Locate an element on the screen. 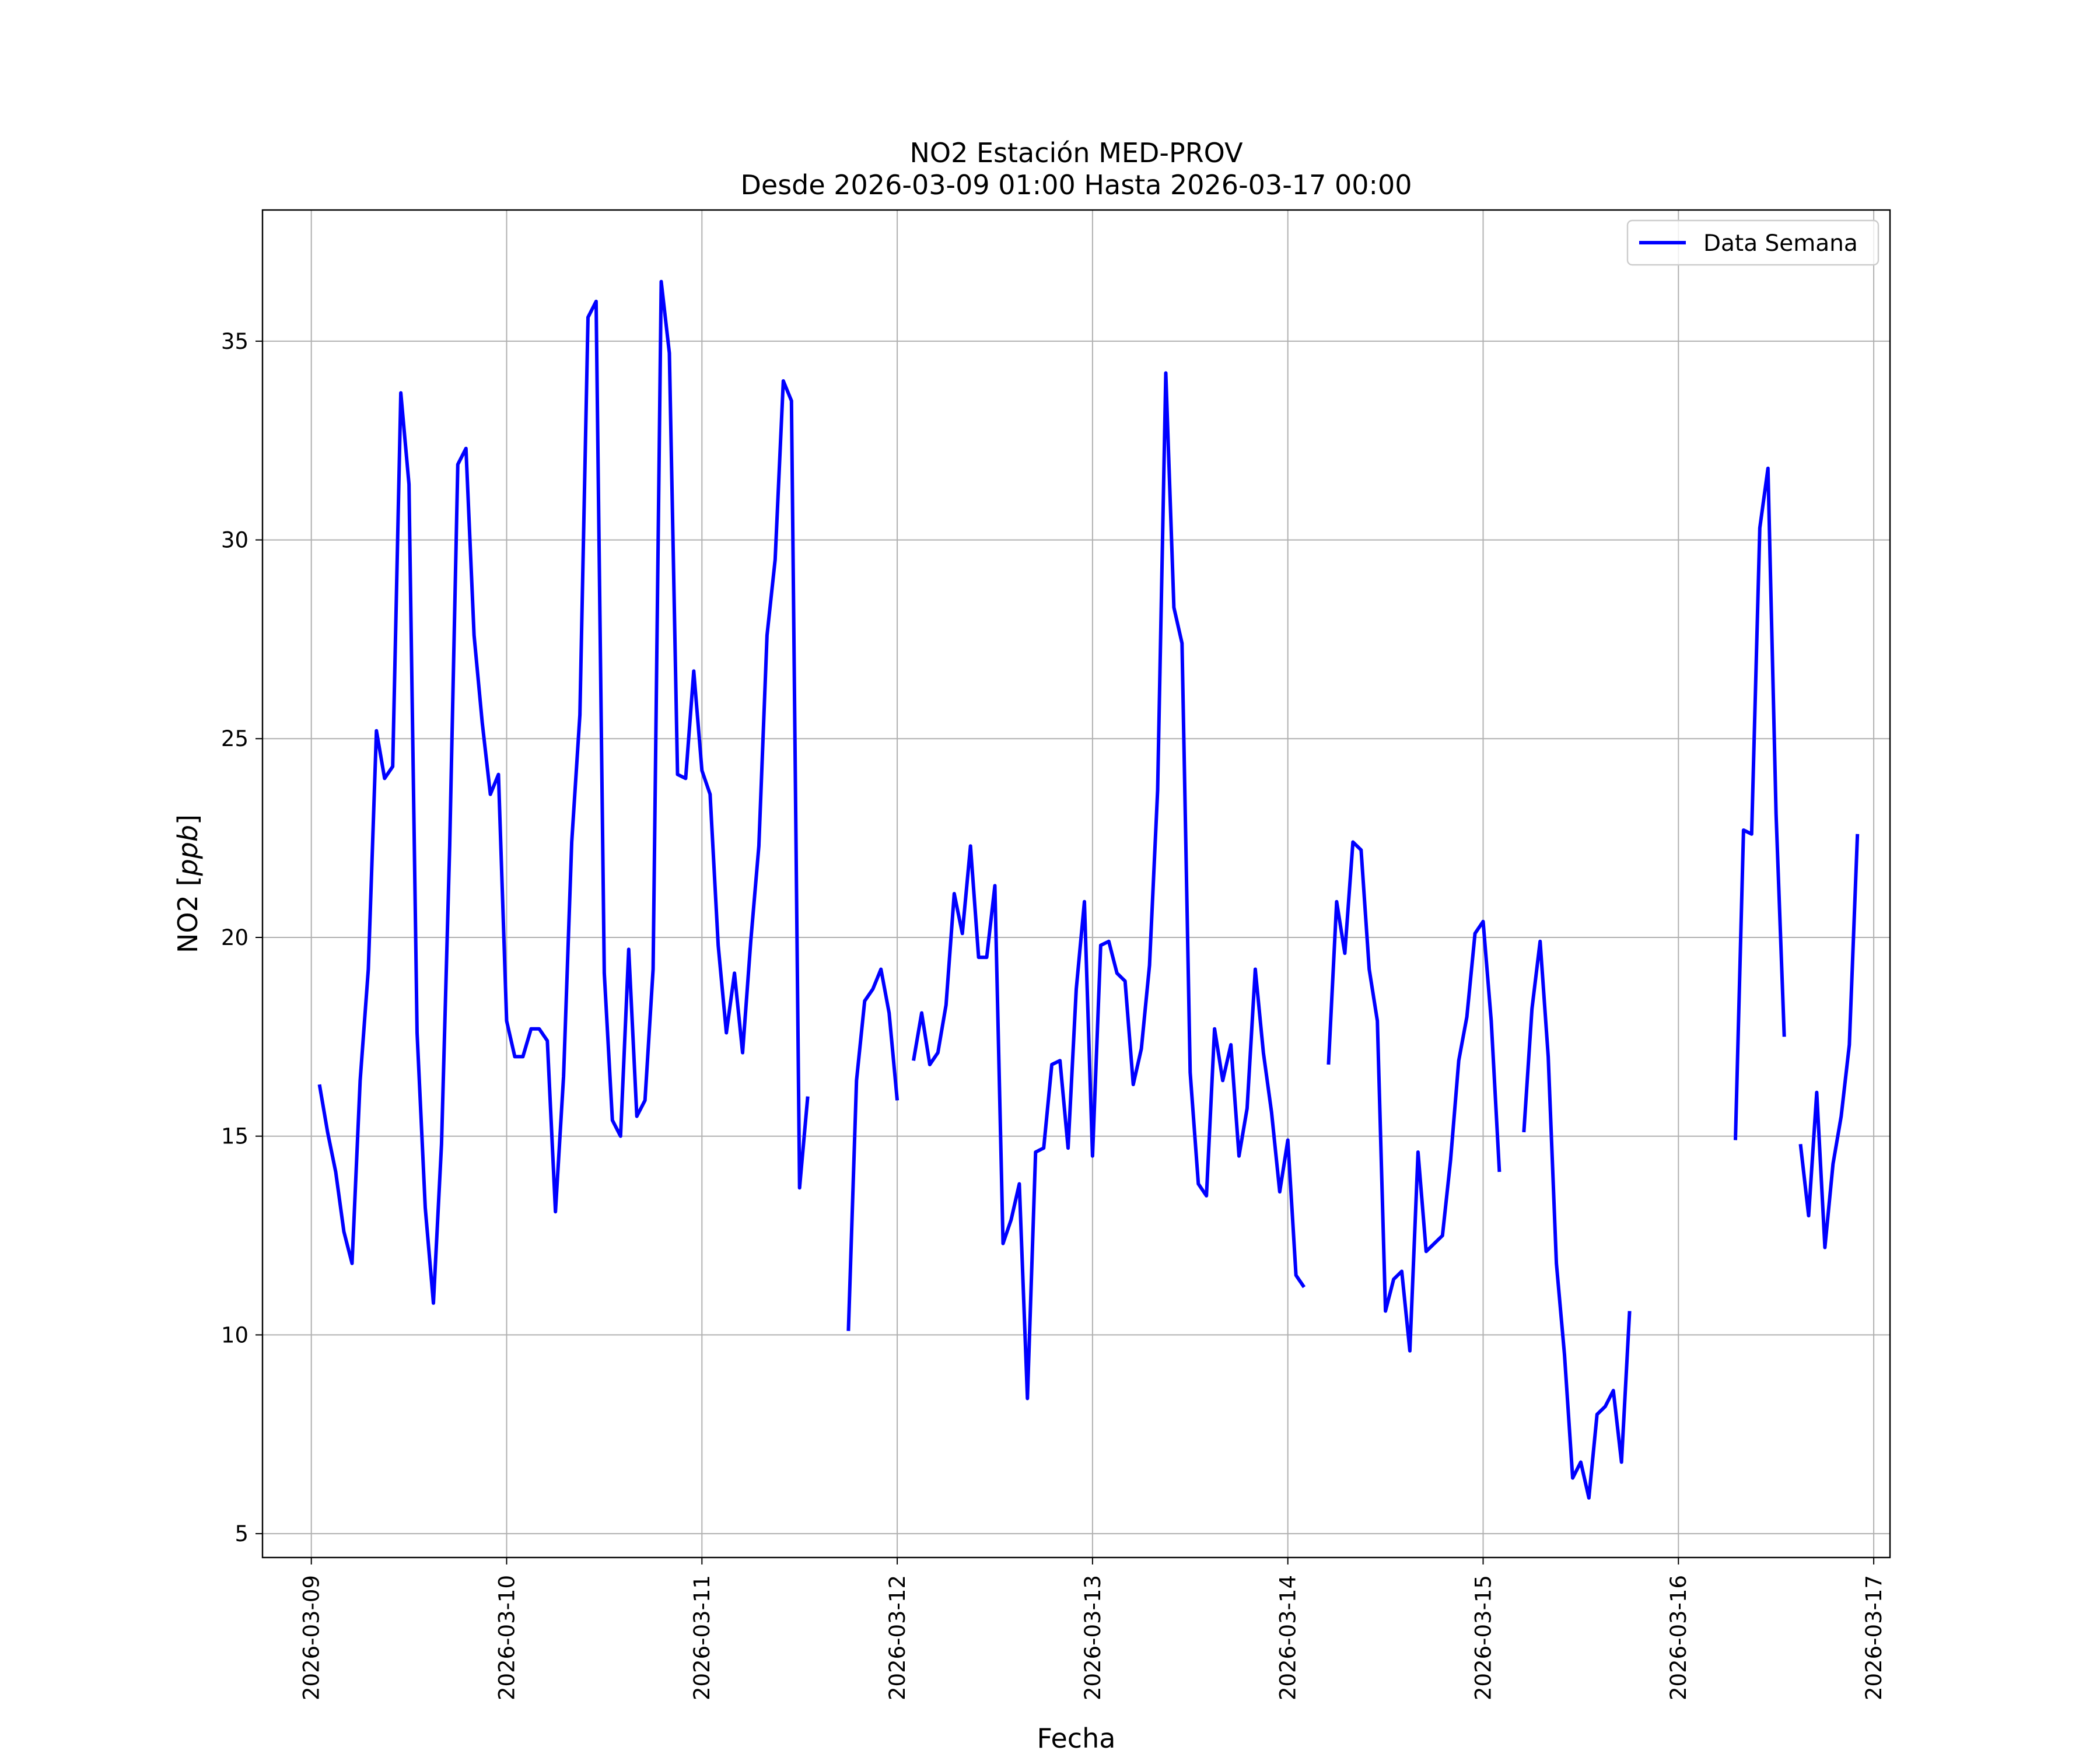 Image resolution: width=2100 pixels, height=1750 pixels. y-axis-label-open: [ is located at coordinates (188, 885).